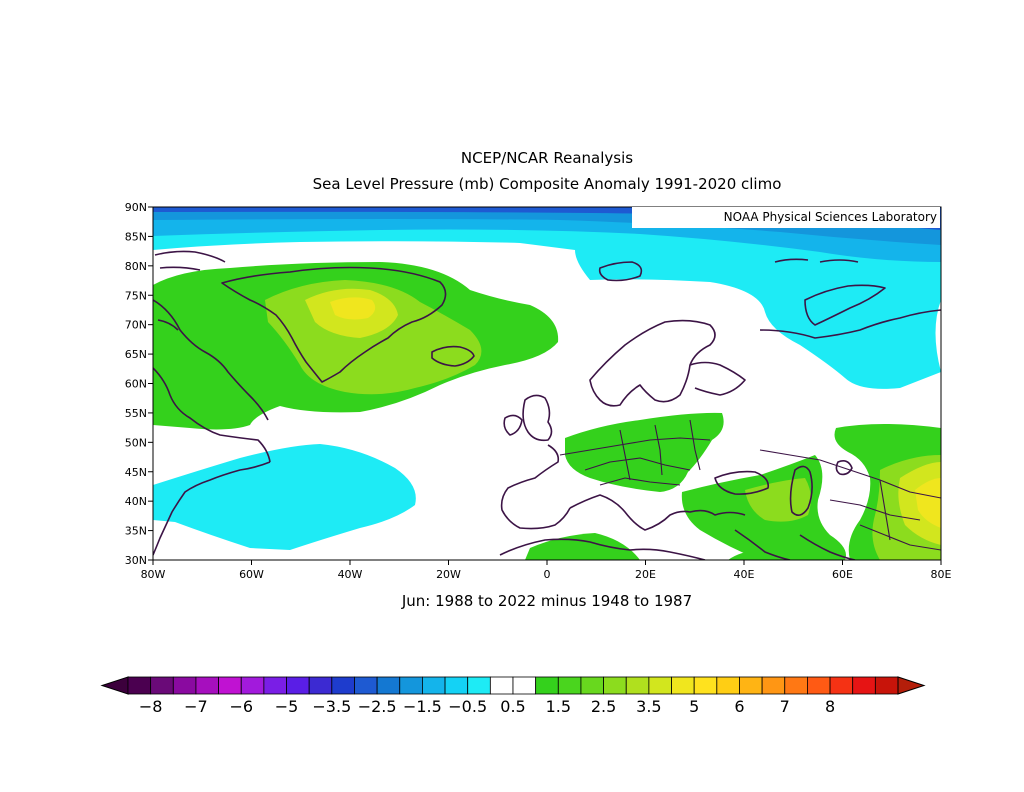 The height and width of the screenshot is (792, 1024). Describe the element at coordinates (212, 415) in the screenshot. I see `coast-labrador` at that location.